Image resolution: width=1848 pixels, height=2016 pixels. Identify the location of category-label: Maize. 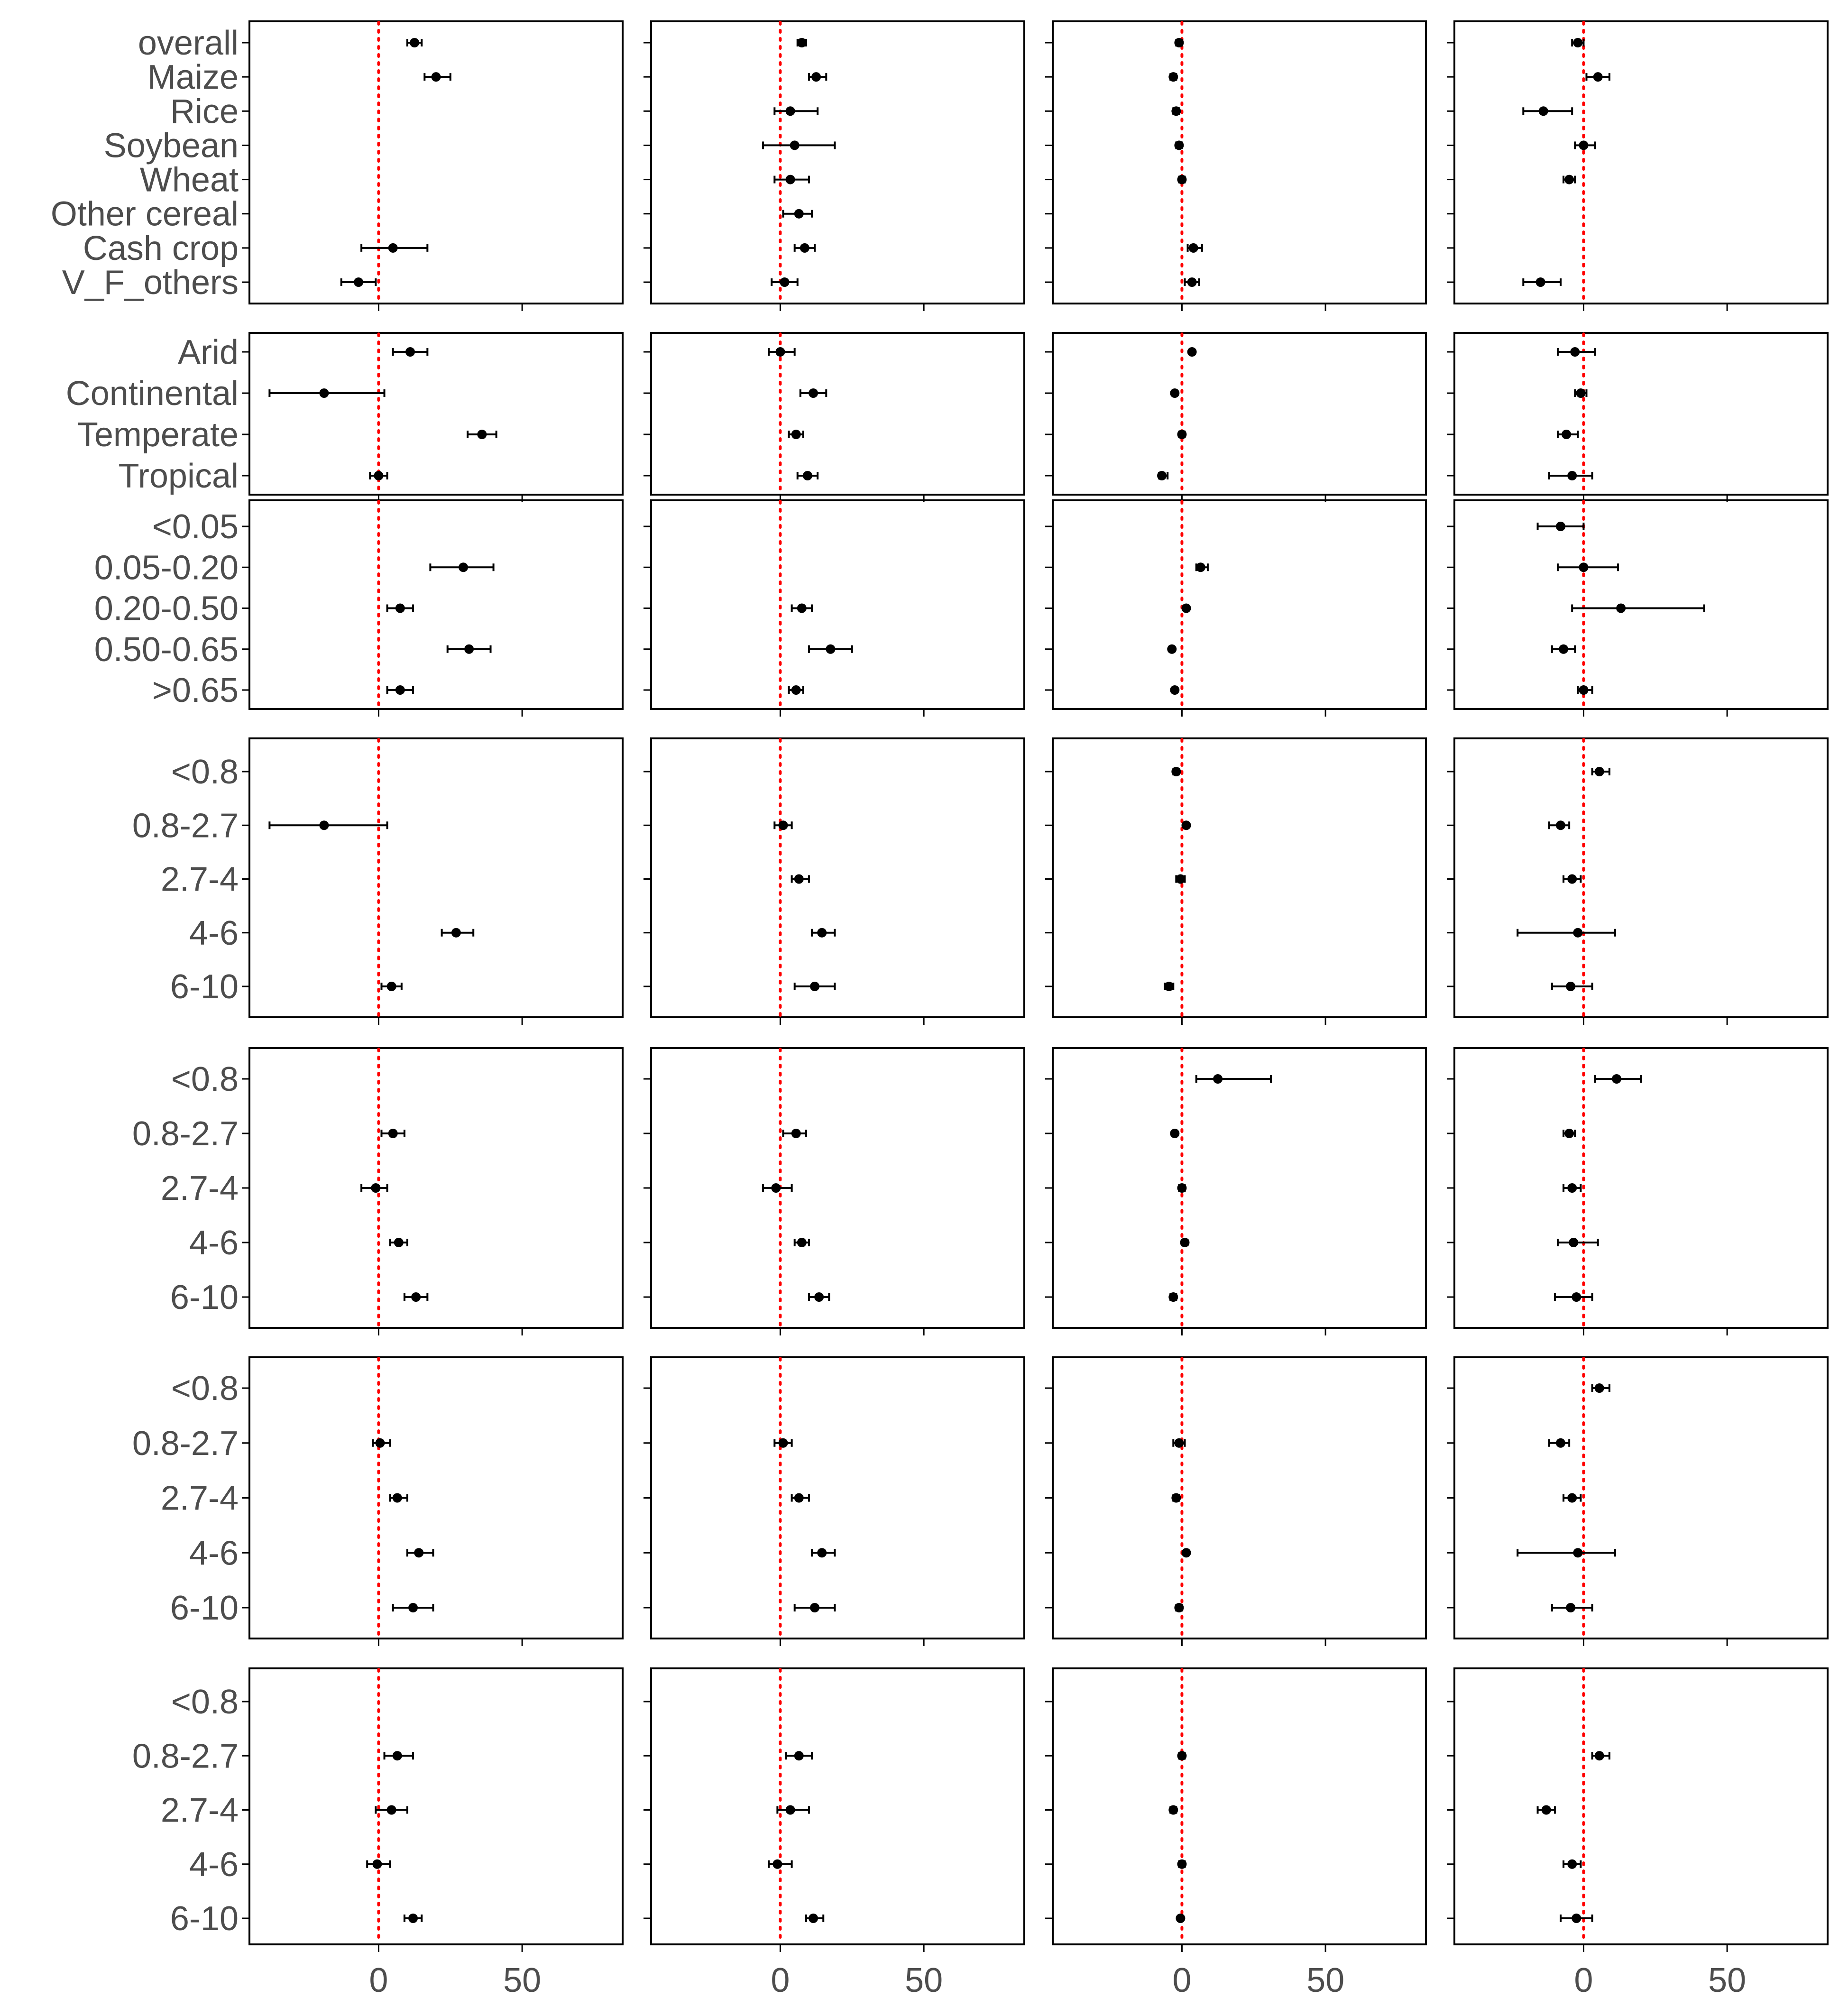
(193, 77).